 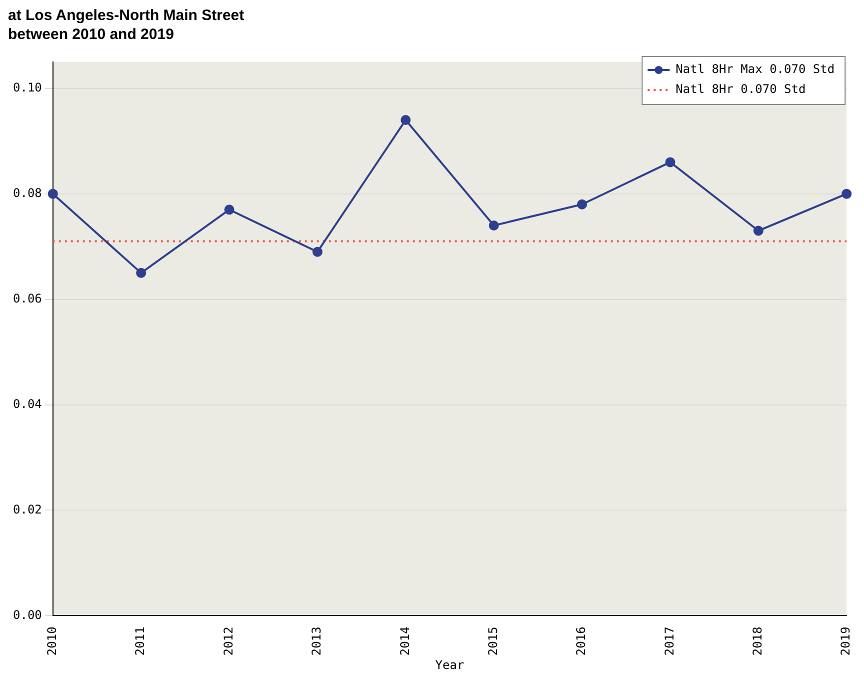 I want to click on x-tick-label: 2011, so click(x=140, y=641).